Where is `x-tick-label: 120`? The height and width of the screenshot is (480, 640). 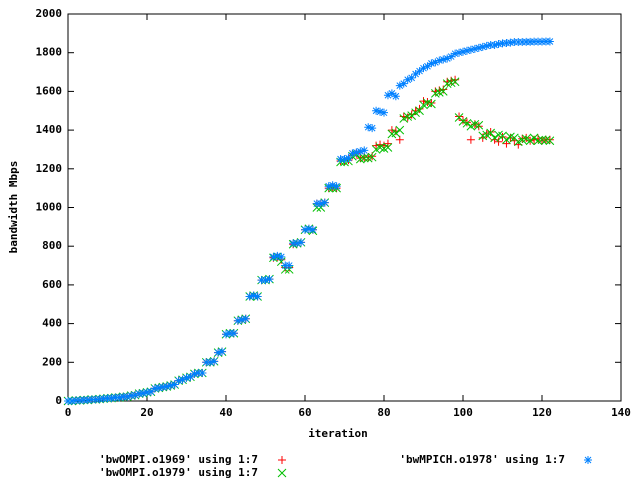 x-tick-label: 120 is located at coordinates (542, 412).